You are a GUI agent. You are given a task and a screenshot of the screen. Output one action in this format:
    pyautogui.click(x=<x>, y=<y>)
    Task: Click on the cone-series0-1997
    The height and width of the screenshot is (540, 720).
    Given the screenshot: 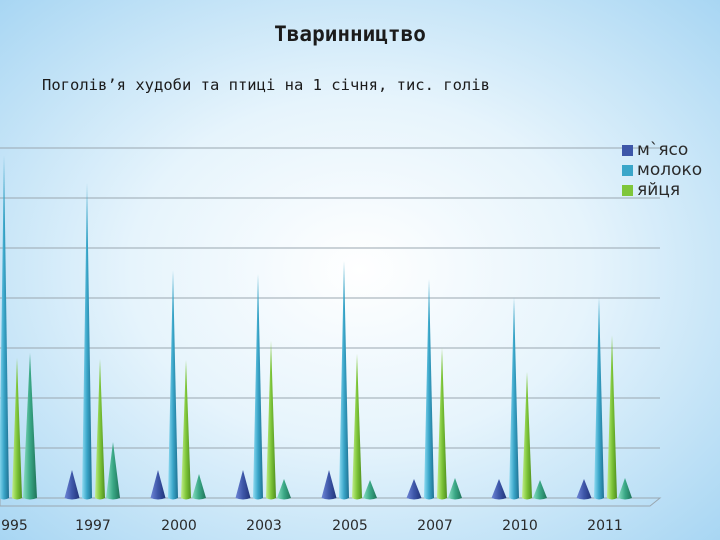 What is the action you would take?
    pyautogui.click(x=72, y=485)
    